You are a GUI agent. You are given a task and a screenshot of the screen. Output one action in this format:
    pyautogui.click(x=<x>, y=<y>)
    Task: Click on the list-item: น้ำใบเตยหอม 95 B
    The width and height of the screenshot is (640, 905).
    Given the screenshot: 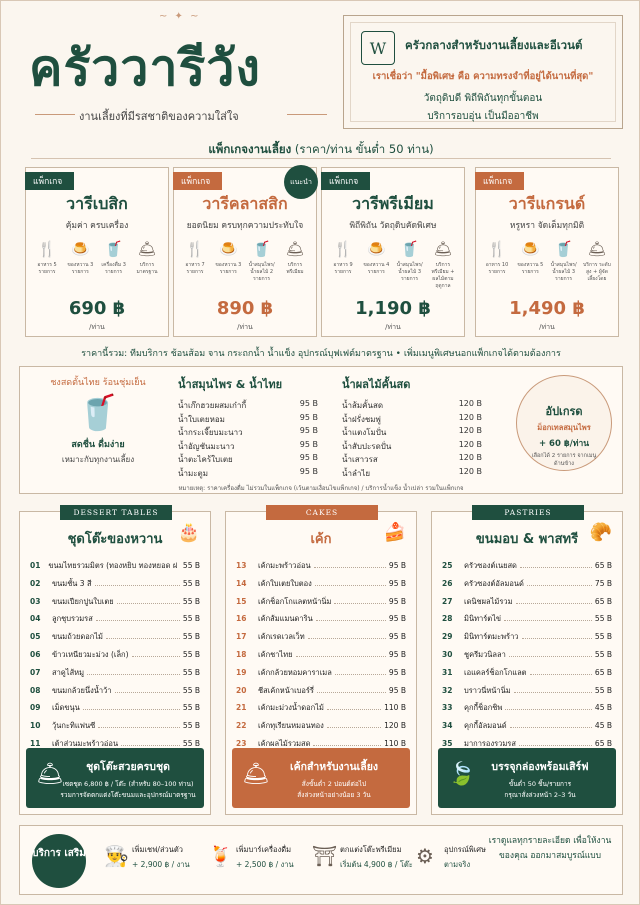 What is the action you would take?
    pyautogui.click(x=248, y=418)
    